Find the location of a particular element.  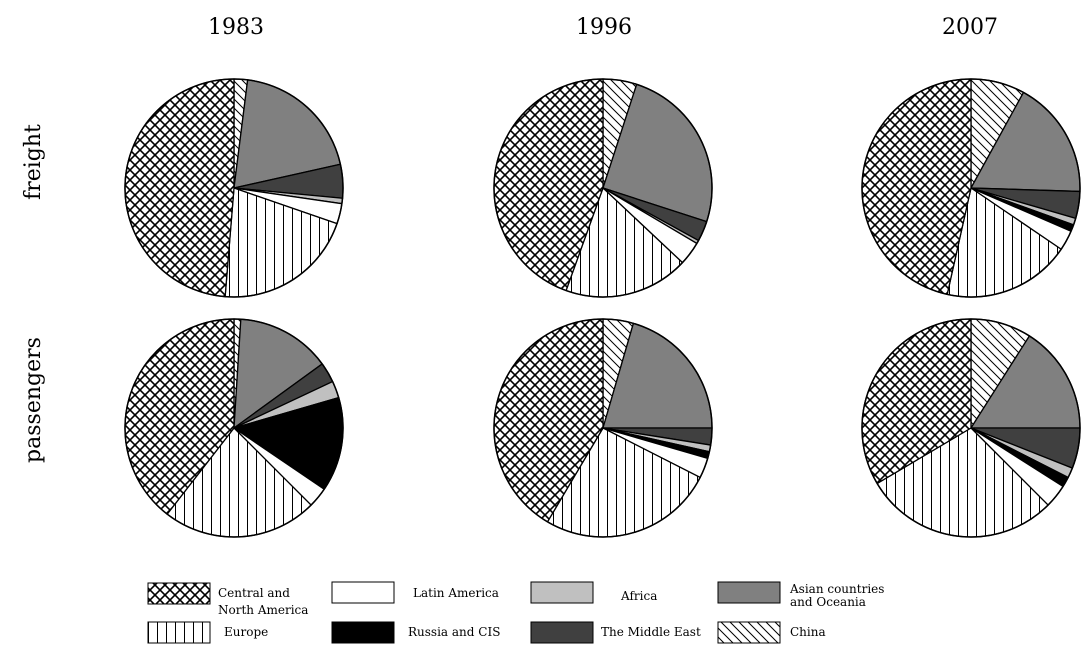

legend-swatch-asia is located at coordinates (749, 592).